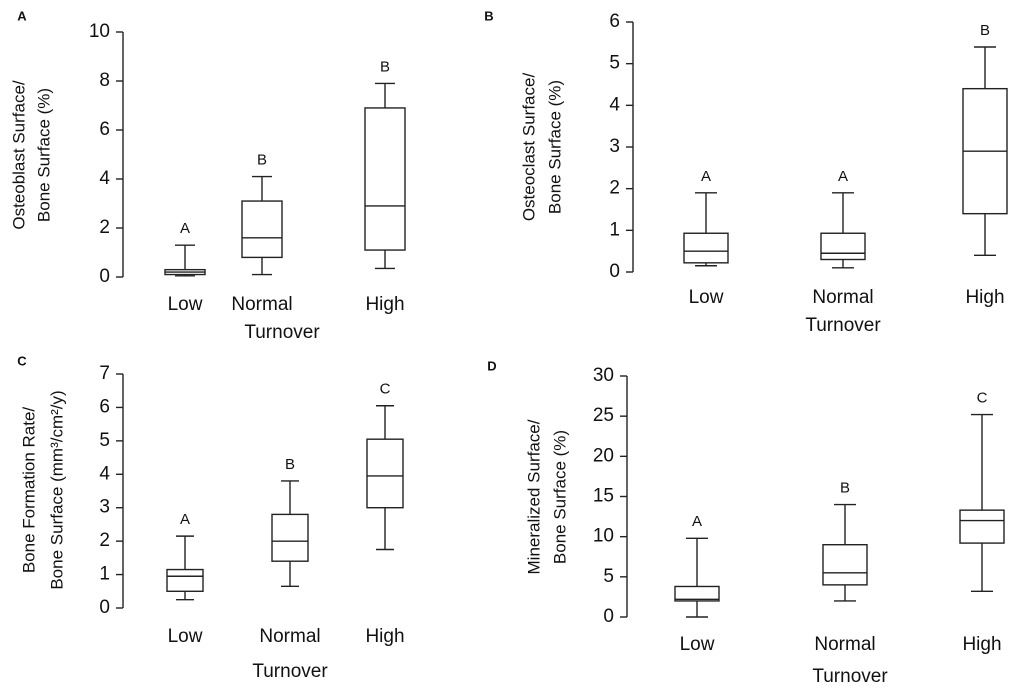  I want to click on panel-label: D, so click(491, 365).